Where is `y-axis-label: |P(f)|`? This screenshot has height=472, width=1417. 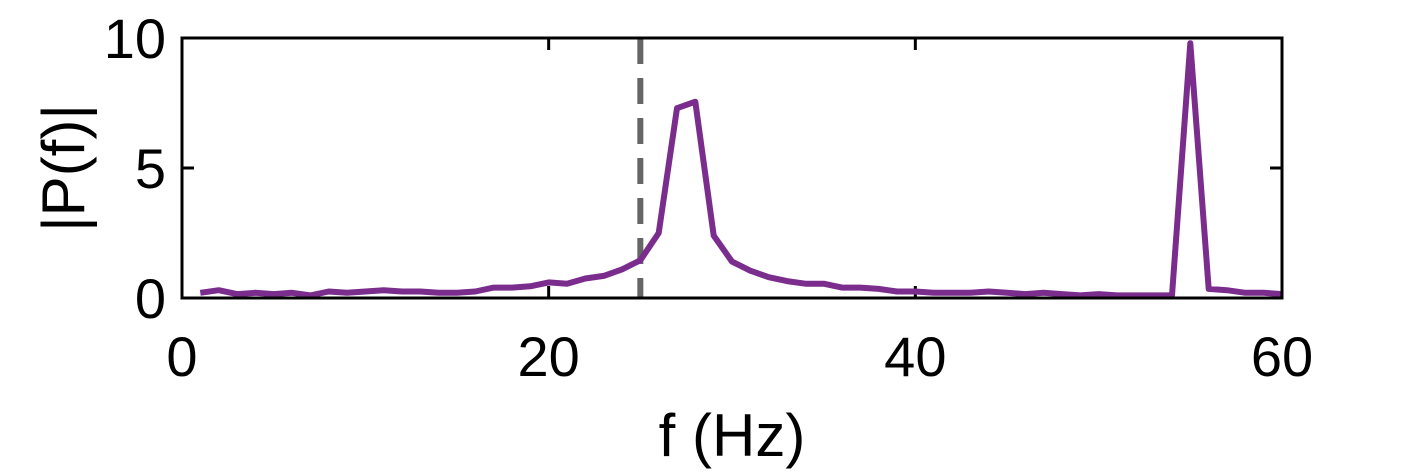
y-axis-label: |P(f)| is located at coordinates (63, 168).